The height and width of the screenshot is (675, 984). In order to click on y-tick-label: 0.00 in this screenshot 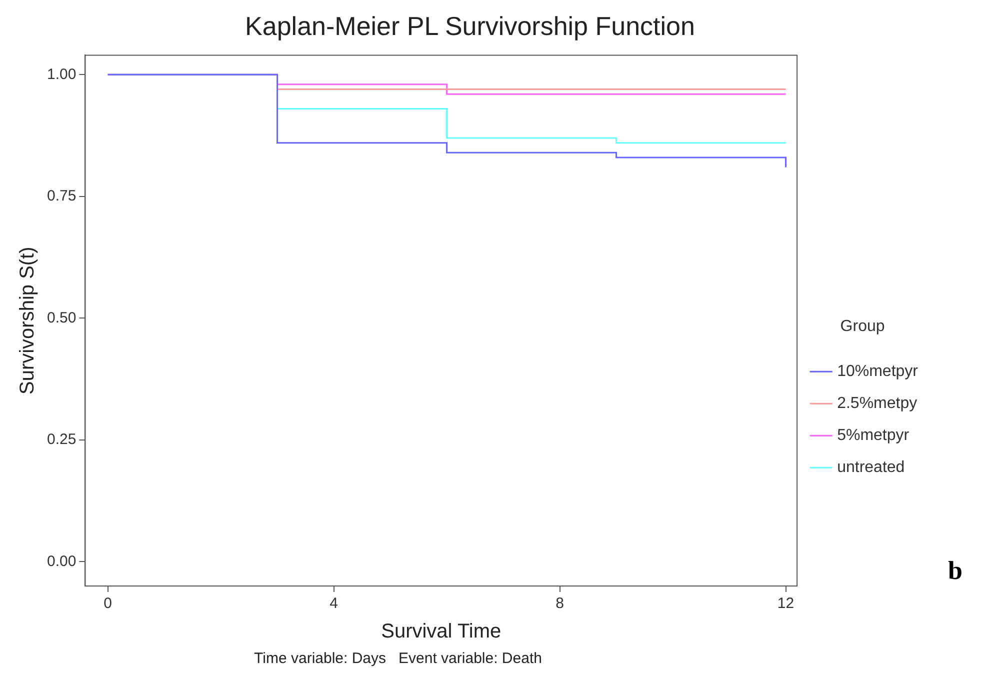, I will do `click(61, 561)`.